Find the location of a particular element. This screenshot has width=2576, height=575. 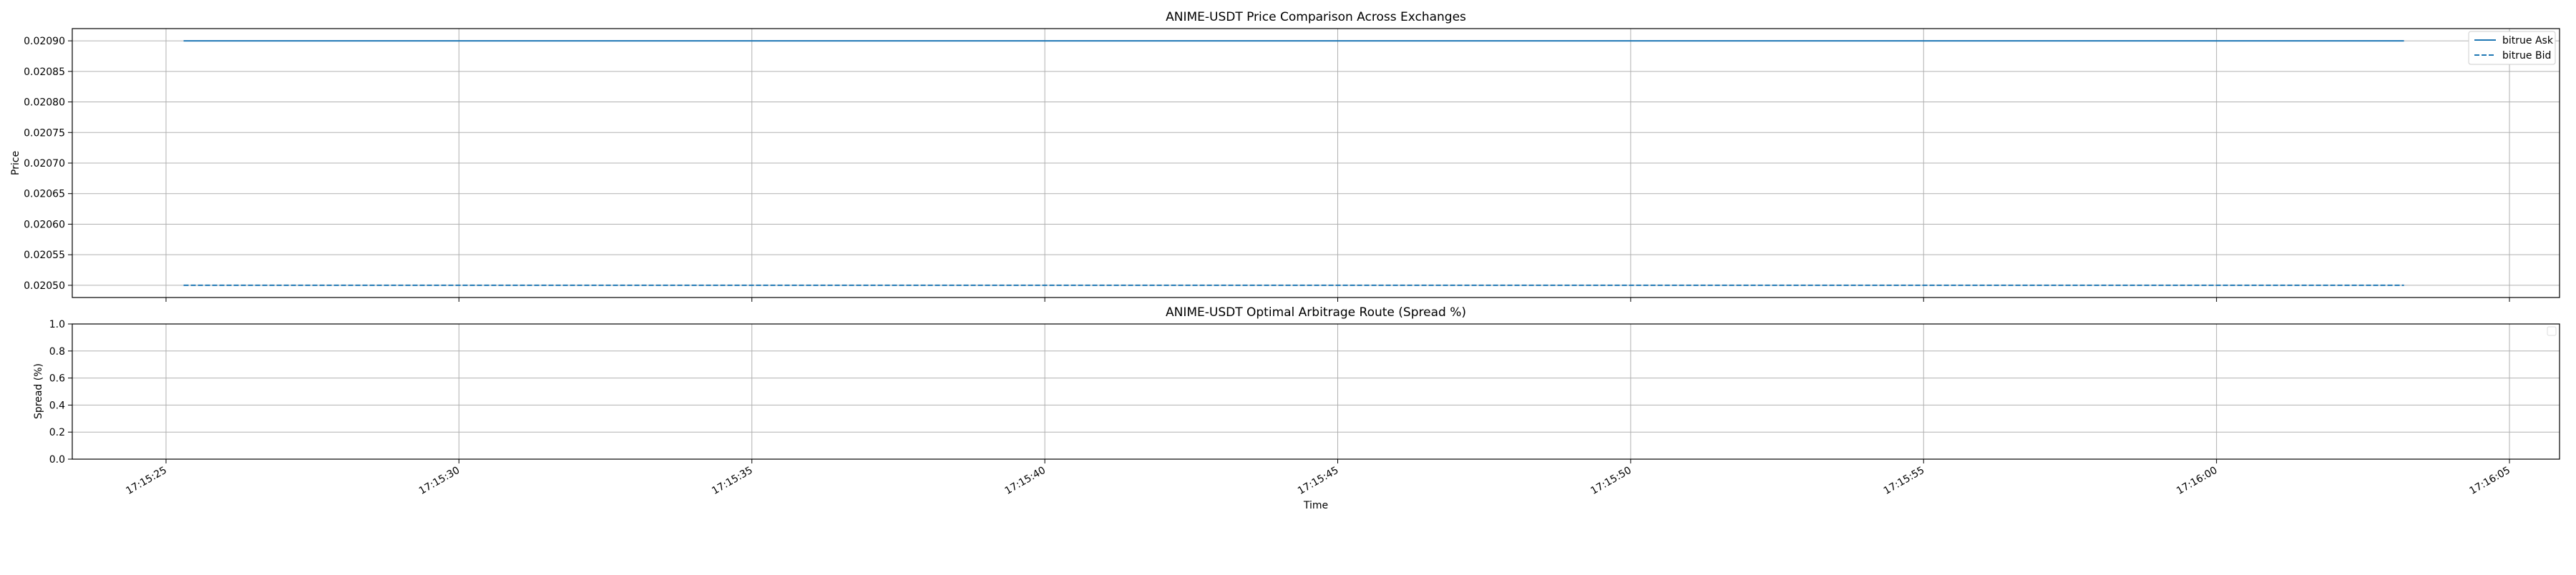

price-legend: bitrue Ask bitrue Bid is located at coordinates (2512, 48).